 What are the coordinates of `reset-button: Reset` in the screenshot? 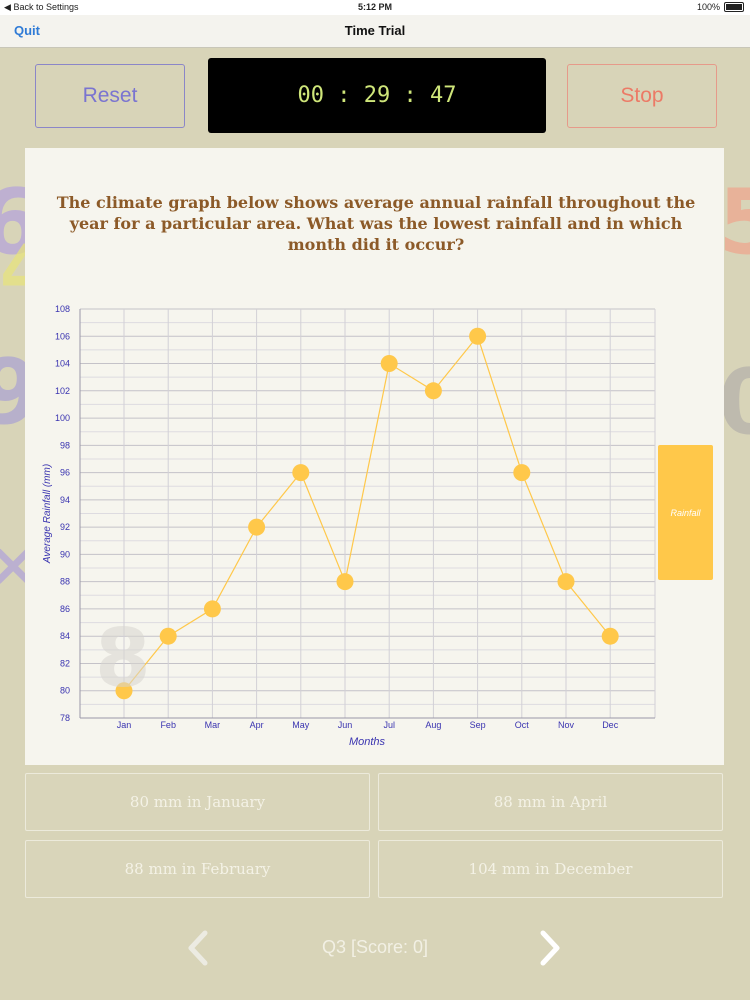 It's located at (110, 96).